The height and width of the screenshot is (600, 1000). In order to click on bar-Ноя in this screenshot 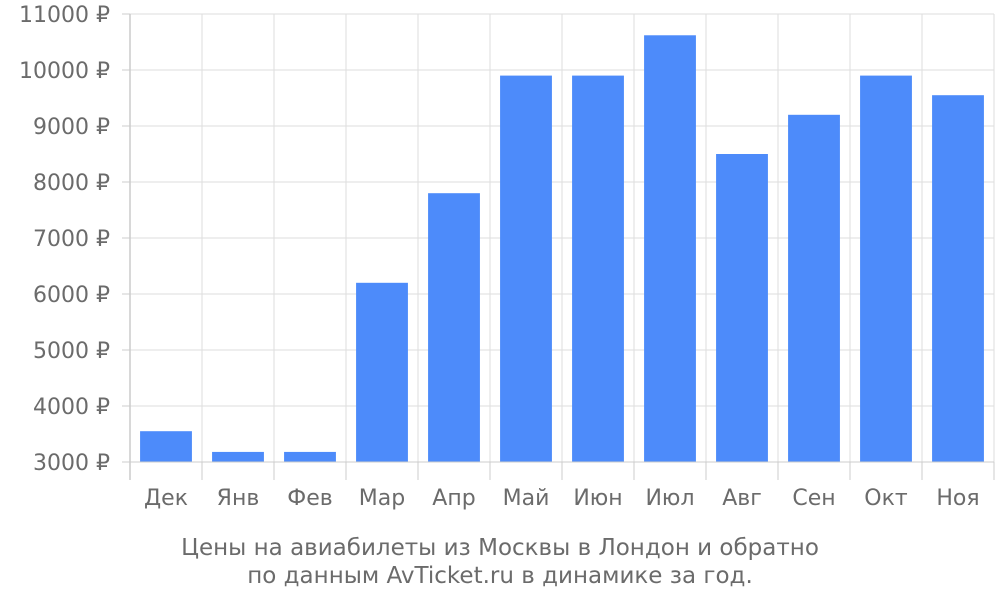, I will do `click(958, 278)`.